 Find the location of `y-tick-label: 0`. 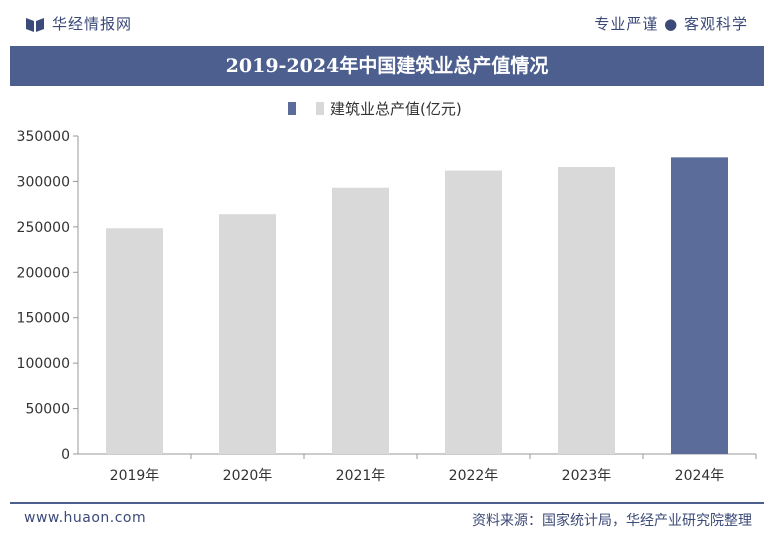

y-tick-label: 0 is located at coordinates (65, 455).